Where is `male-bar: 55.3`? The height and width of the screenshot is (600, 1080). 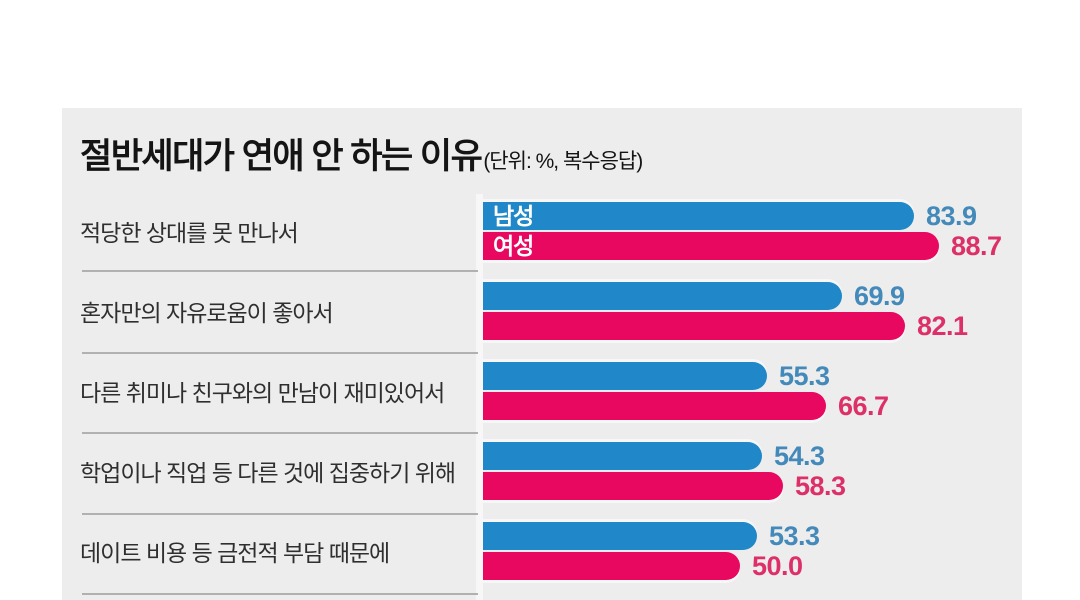 male-bar: 55.3 is located at coordinates (656, 376).